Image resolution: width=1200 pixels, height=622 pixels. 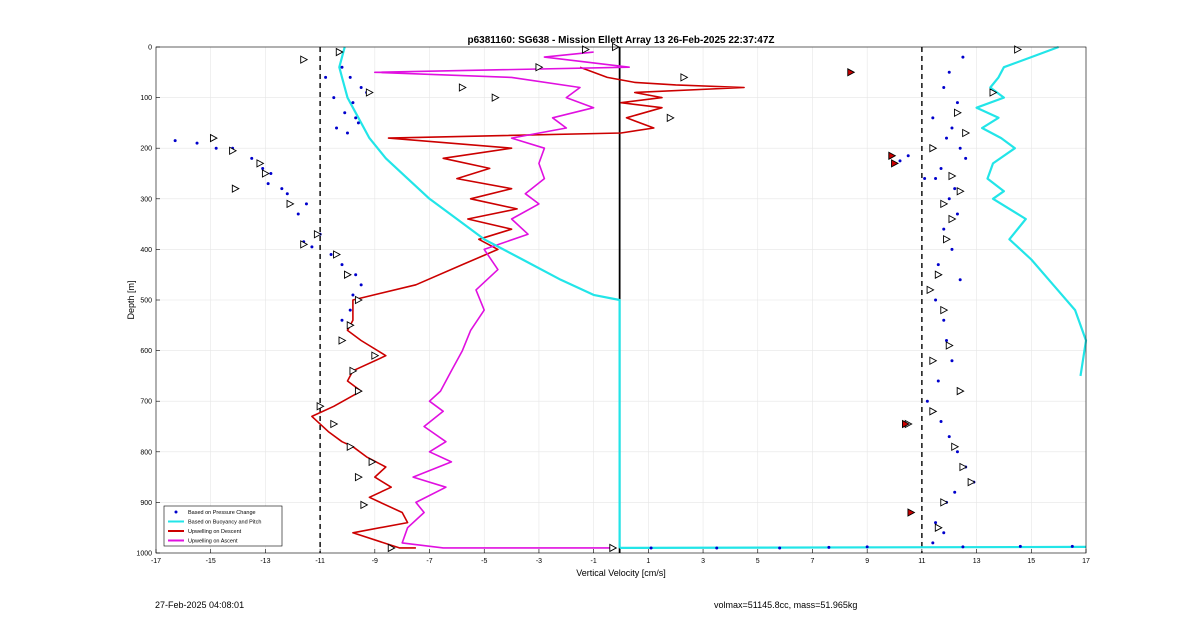 What do you see at coordinates (594, 561) in the screenshot?
I see `x-tick-label: -1` at bounding box center [594, 561].